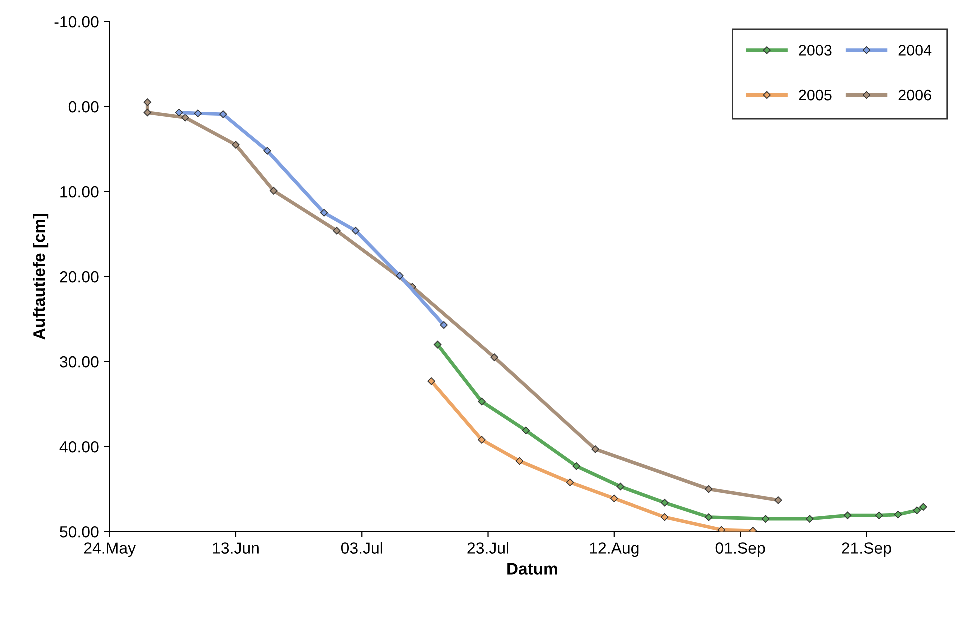  Describe the element at coordinates (741, 550) in the screenshot. I see `x-tick-label: 01.Sep` at that location.